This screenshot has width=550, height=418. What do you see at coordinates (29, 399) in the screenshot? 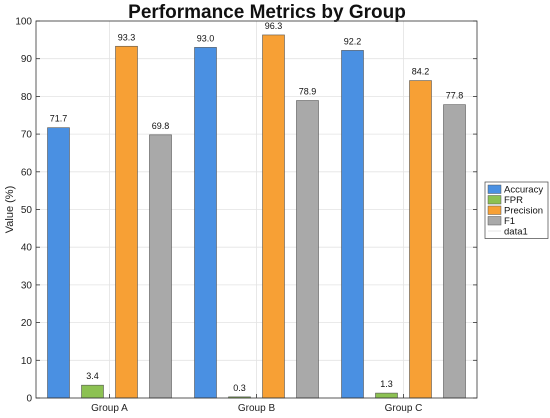
I see `y-tick-label: 0` at bounding box center [29, 399].